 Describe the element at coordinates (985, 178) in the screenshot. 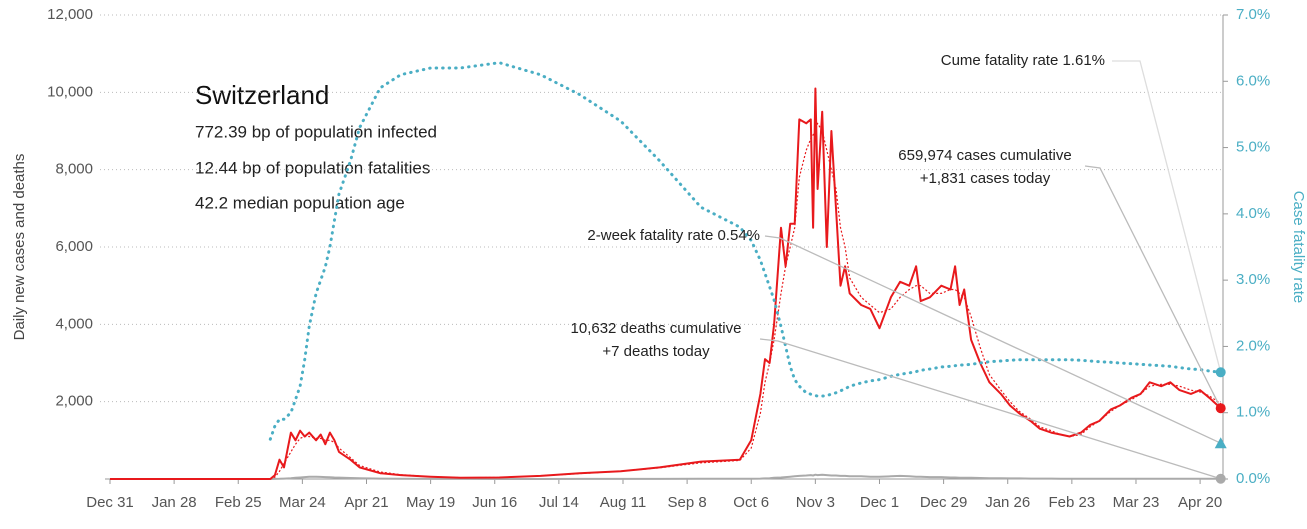

I see `annotation: +1,831 cases today` at that location.